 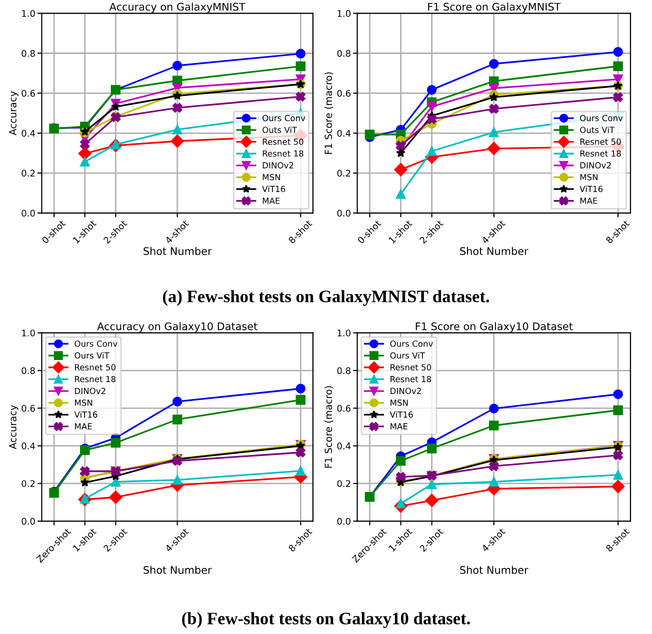 What do you see at coordinates (177, 327) in the screenshot?
I see `chart-title: Accuracy on Galaxy10 Dataset` at bounding box center [177, 327].